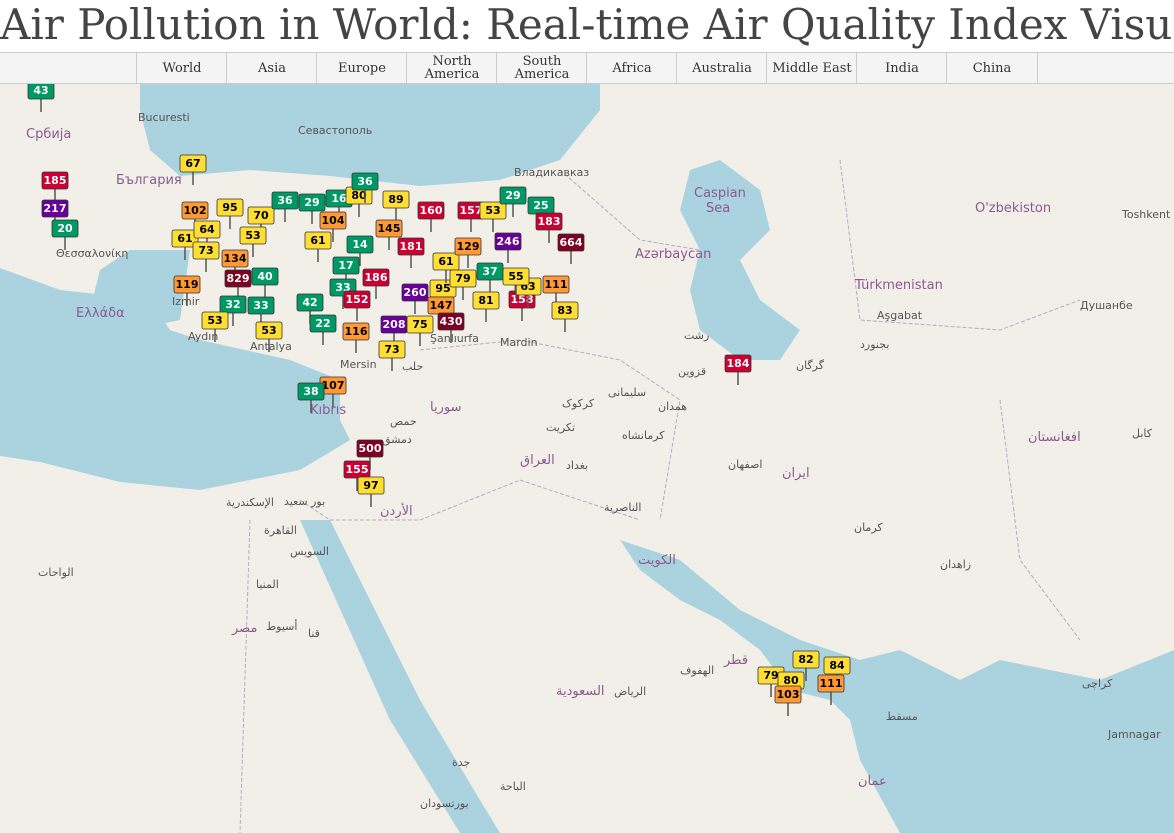 The width and height of the screenshot is (1174, 833). Describe the element at coordinates (810, 365) in the screenshot. I see `place-label: گرگان` at that location.